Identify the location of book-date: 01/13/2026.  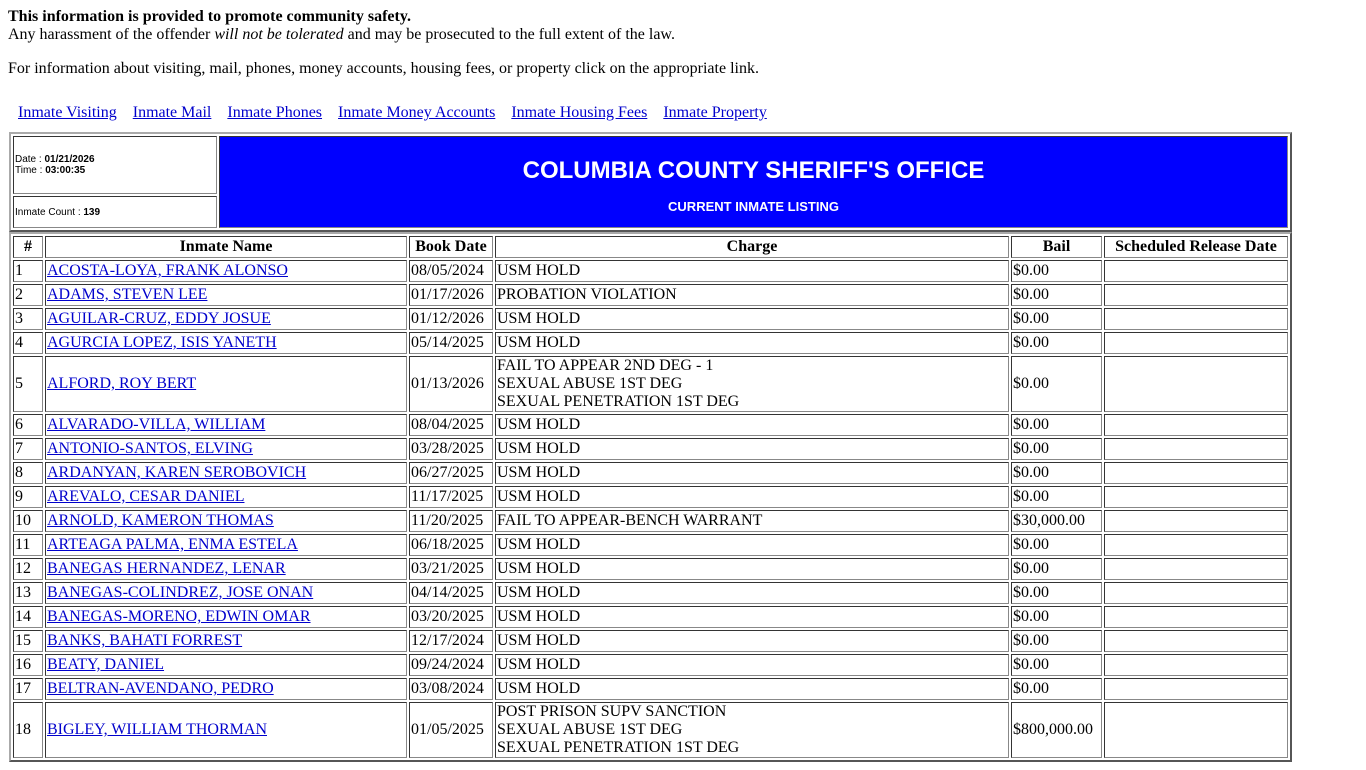
(451, 384).